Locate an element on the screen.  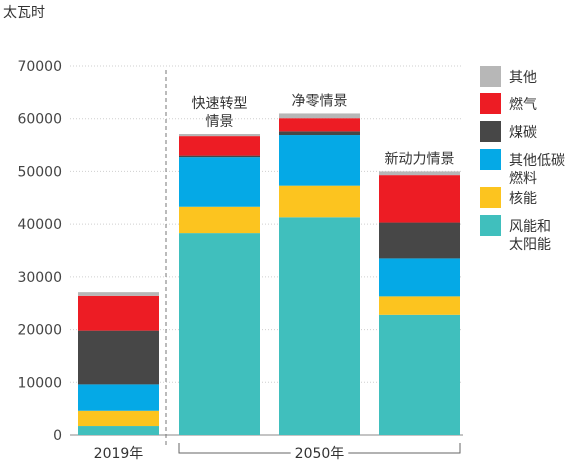
legend-label: 其他 is located at coordinates (523, 78).